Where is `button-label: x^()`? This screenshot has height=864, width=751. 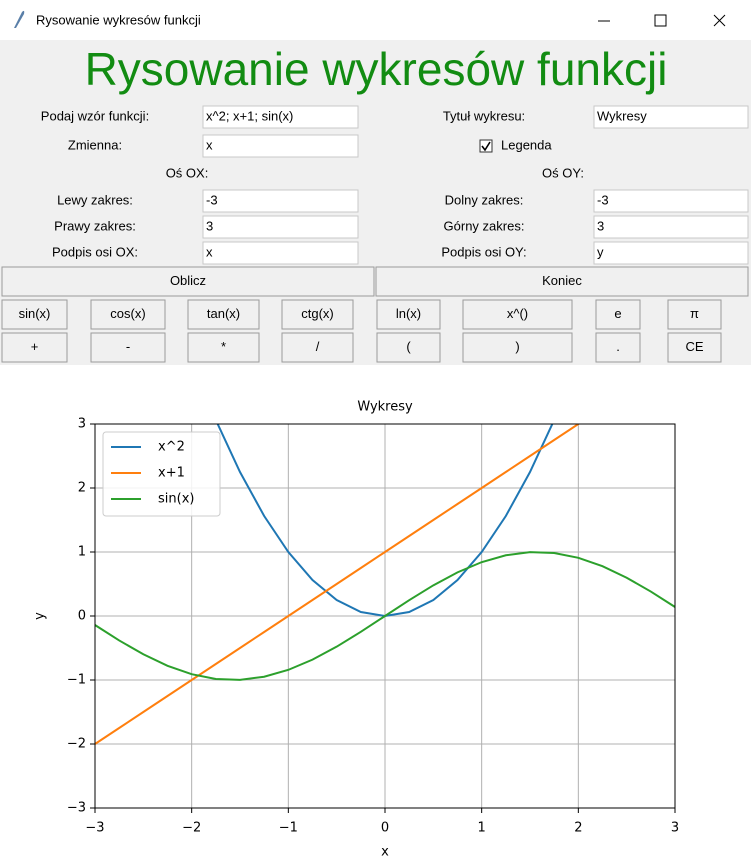 button-label: x^() is located at coordinates (517, 313).